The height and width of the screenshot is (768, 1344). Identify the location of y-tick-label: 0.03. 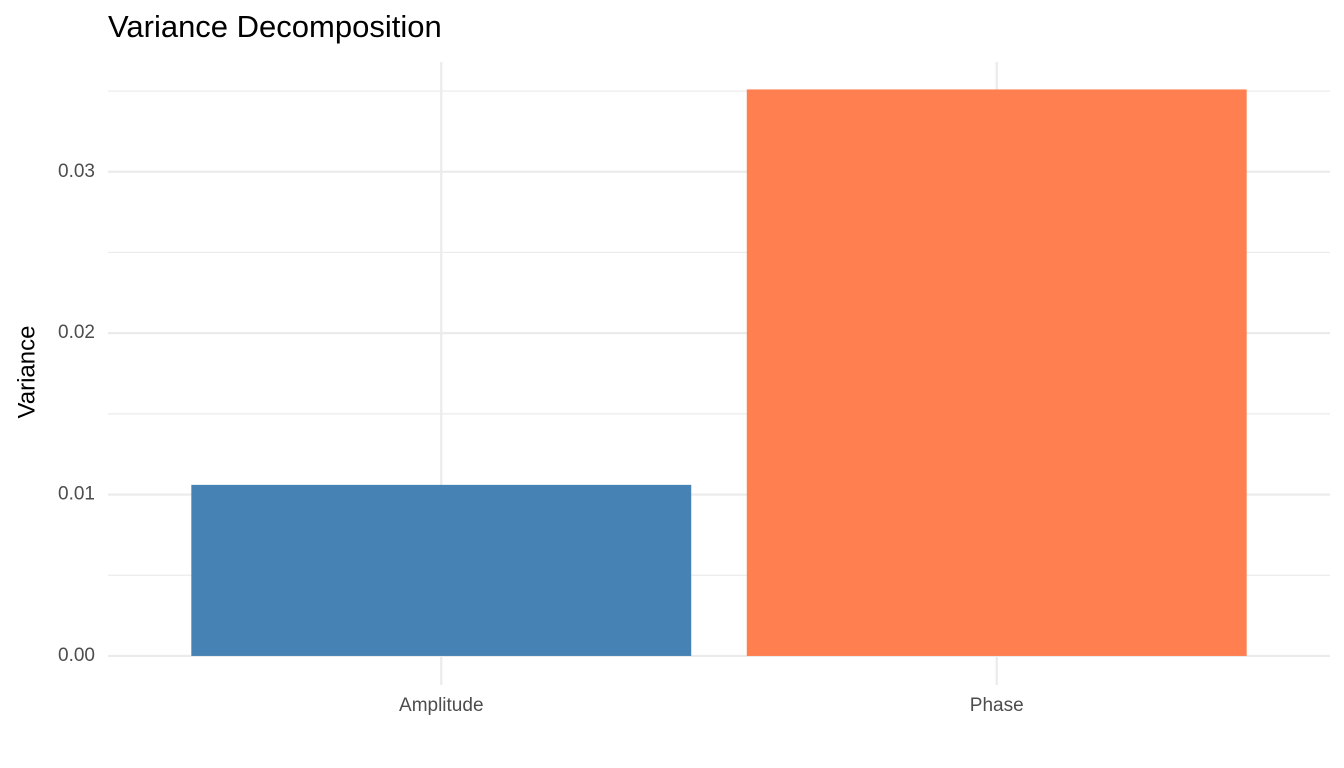
(76, 171).